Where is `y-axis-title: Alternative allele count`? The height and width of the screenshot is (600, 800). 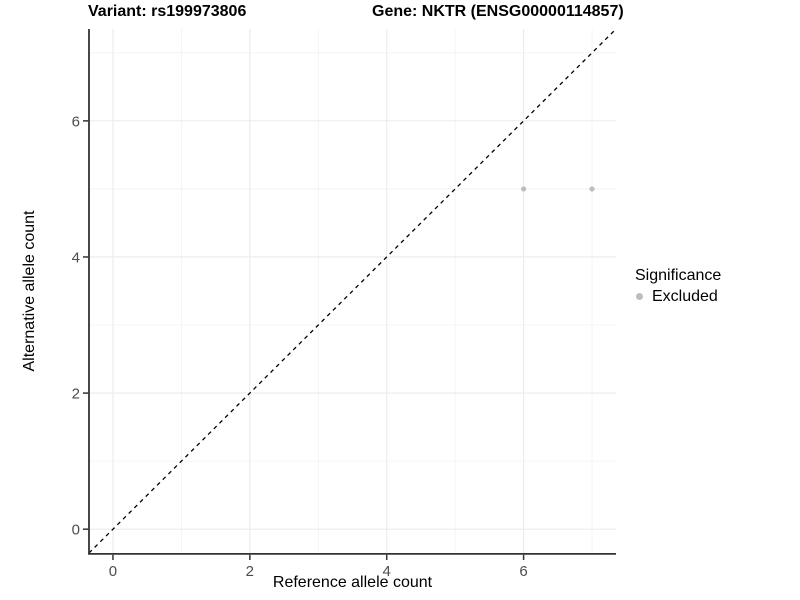 y-axis-title: Alternative allele count is located at coordinates (29, 291).